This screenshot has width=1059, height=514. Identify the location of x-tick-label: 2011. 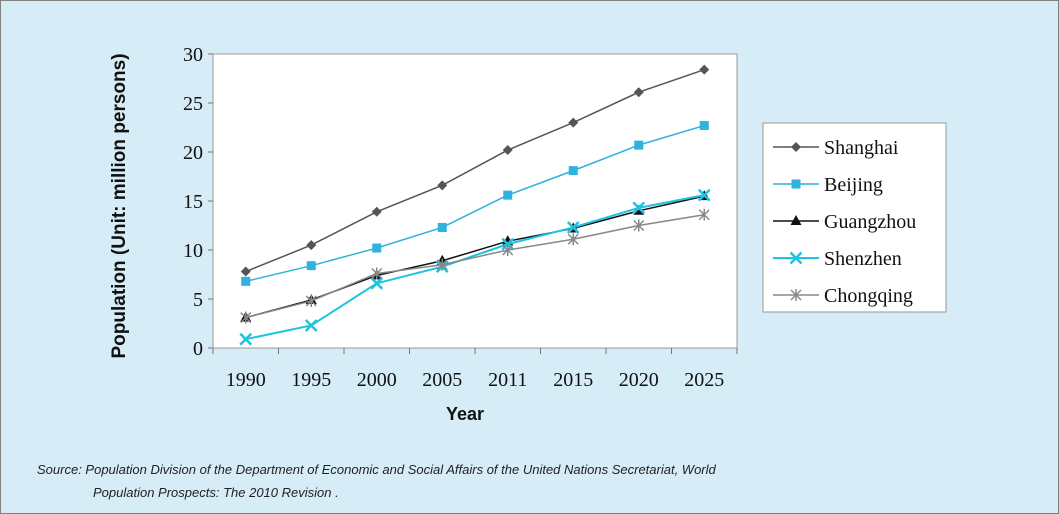
(507, 380).